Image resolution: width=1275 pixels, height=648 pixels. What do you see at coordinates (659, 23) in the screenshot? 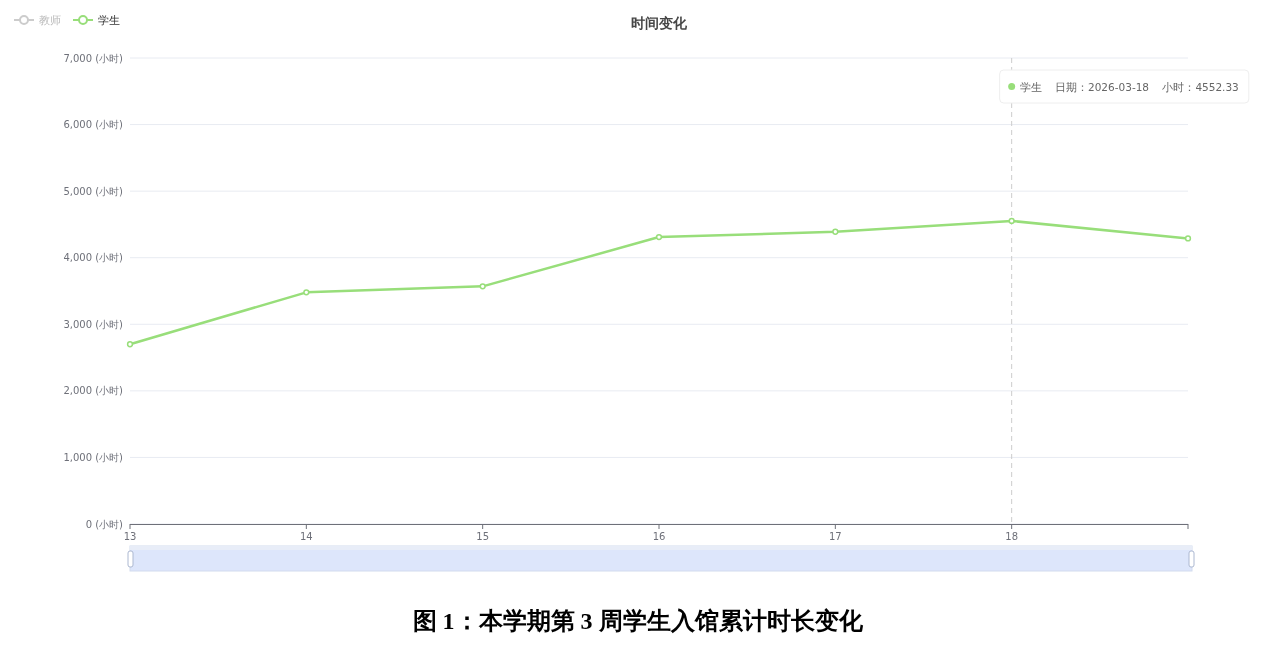
I see `title: 时间变化` at bounding box center [659, 23].